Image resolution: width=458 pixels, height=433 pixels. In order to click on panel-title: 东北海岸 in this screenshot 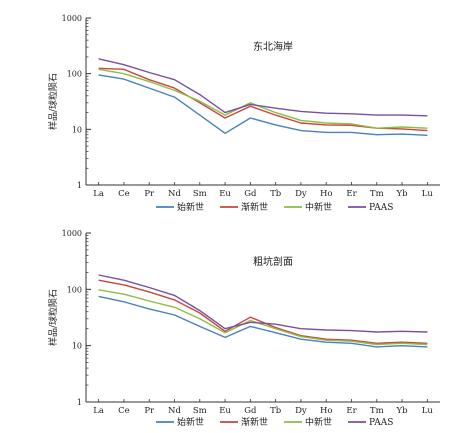, I will do `click(273, 46)`.